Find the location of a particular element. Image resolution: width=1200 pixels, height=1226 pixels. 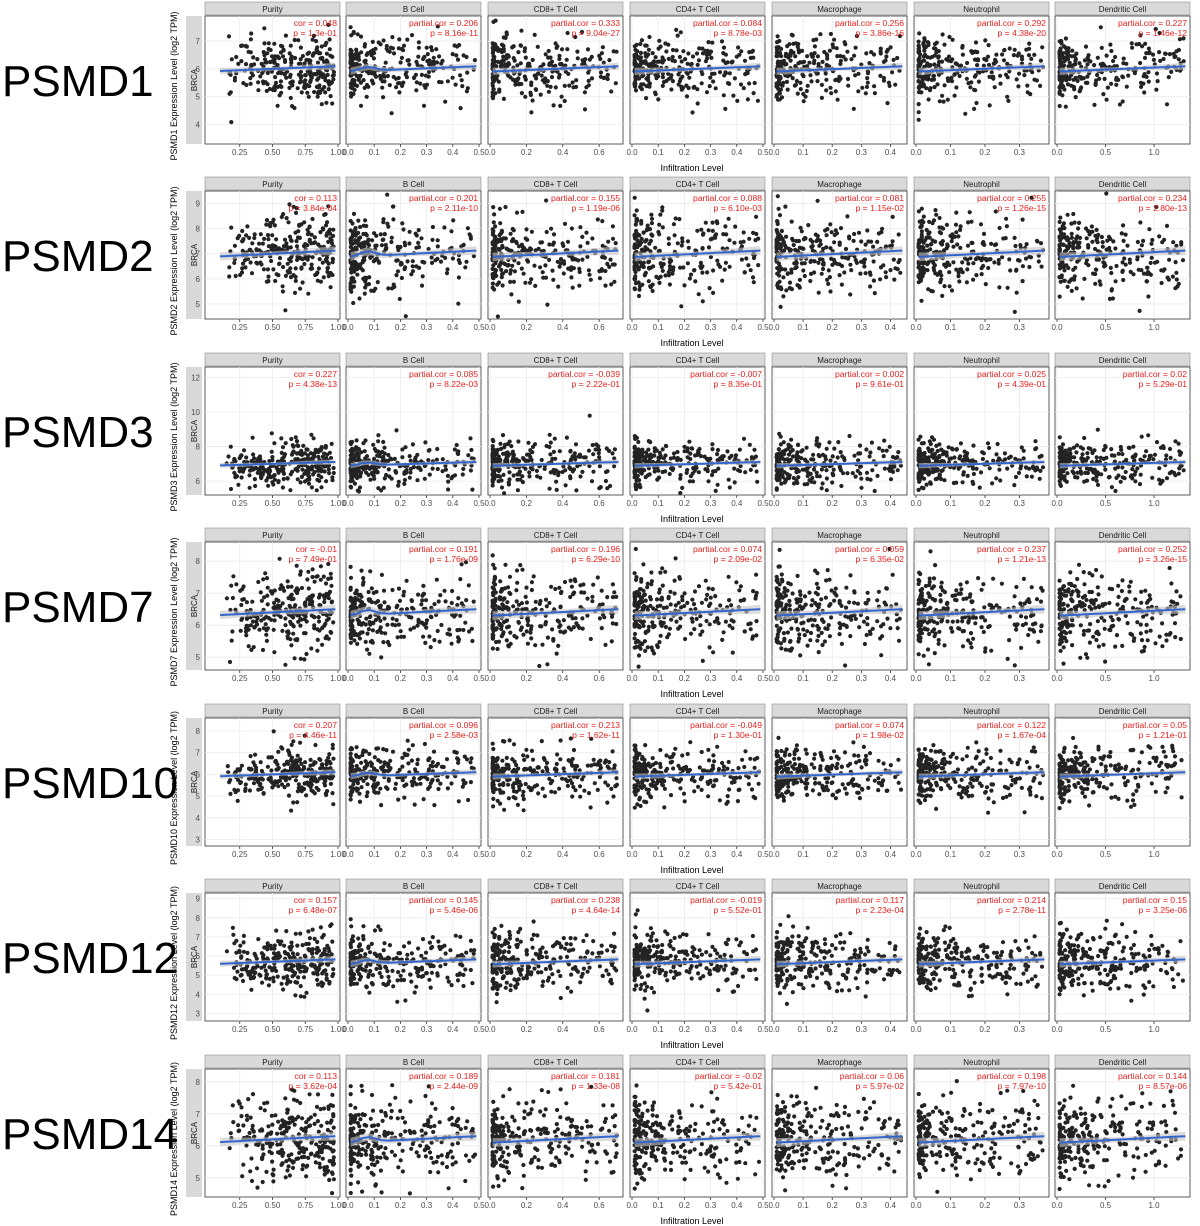

x-tick-label: 0.6 is located at coordinates (600, 327).